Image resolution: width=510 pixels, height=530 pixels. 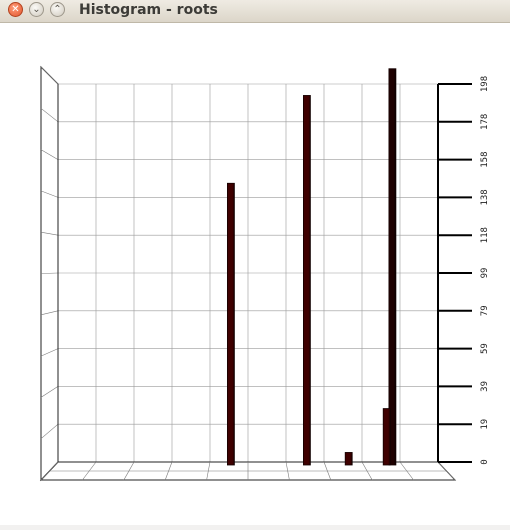 I want to click on value-axis-tick-label: 19, so click(x=485, y=424).